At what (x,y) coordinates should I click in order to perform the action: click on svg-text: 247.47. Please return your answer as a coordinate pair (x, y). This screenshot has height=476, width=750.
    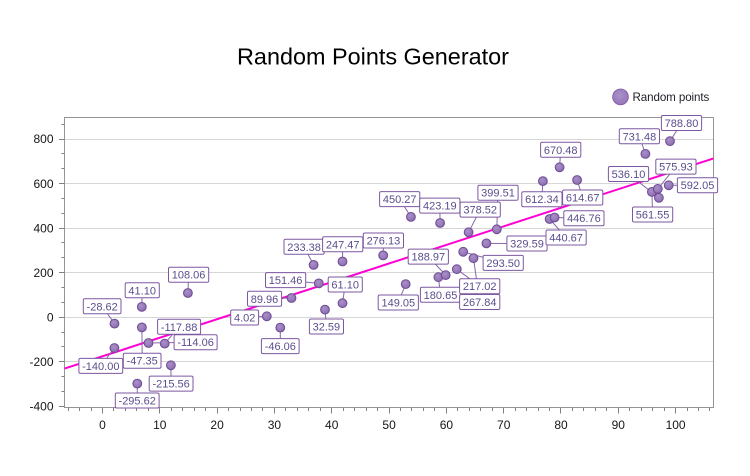
    Looking at the image, I should click on (343, 245).